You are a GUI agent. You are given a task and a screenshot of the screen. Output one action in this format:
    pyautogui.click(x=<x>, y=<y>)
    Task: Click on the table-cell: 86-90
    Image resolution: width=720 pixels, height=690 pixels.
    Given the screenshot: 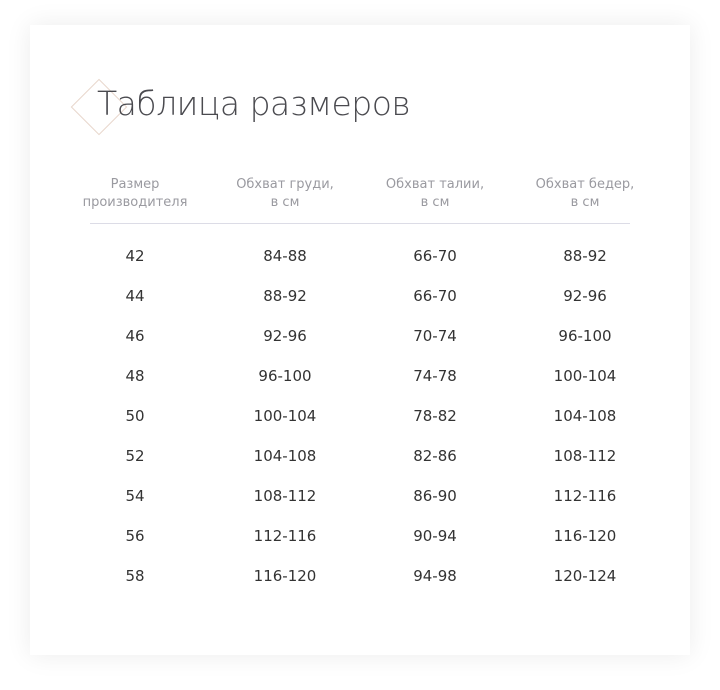 What is the action you would take?
    pyautogui.click(x=435, y=496)
    